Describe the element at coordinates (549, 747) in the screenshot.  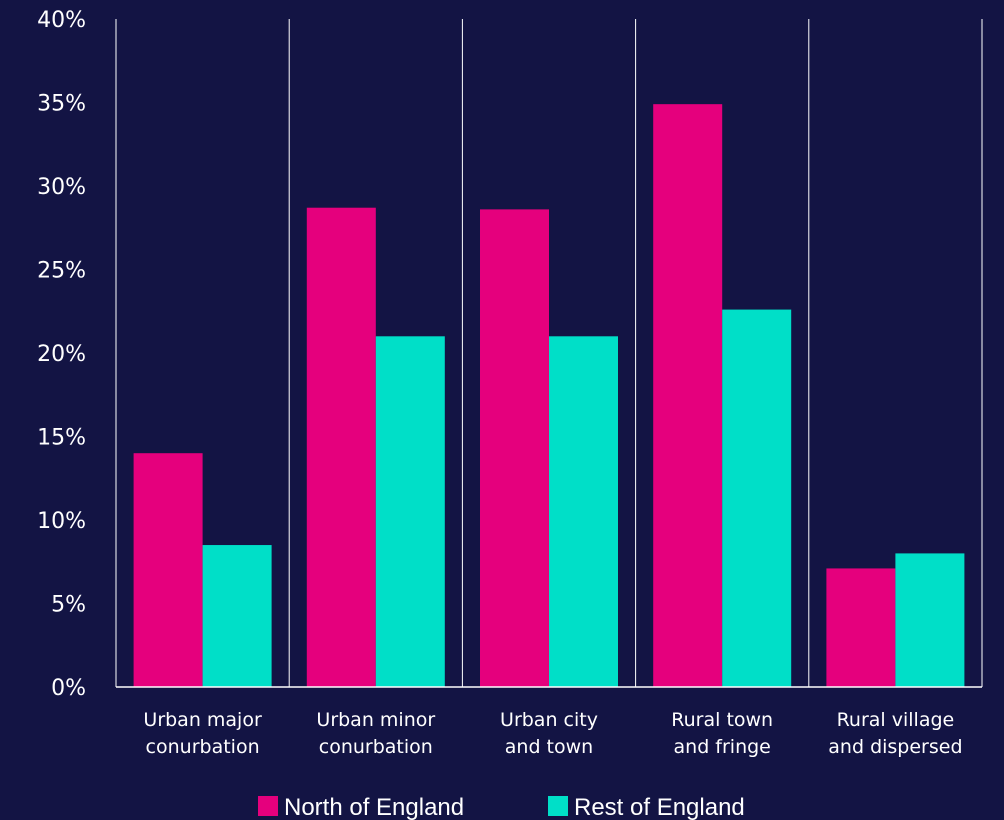
I see `x-category-label: and town` at that location.